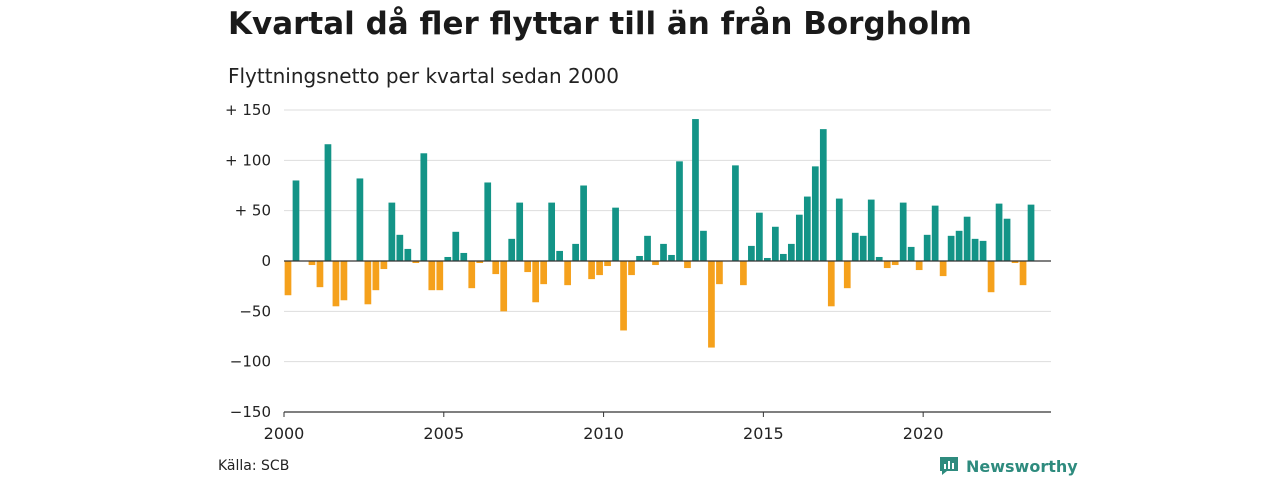 The height and width of the screenshot is (480, 1280). What do you see at coordinates (423, 76) in the screenshot?
I see `chart-subtitle: Flyttningsnetto per kvartal sedan 2000` at bounding box center [423, 76].